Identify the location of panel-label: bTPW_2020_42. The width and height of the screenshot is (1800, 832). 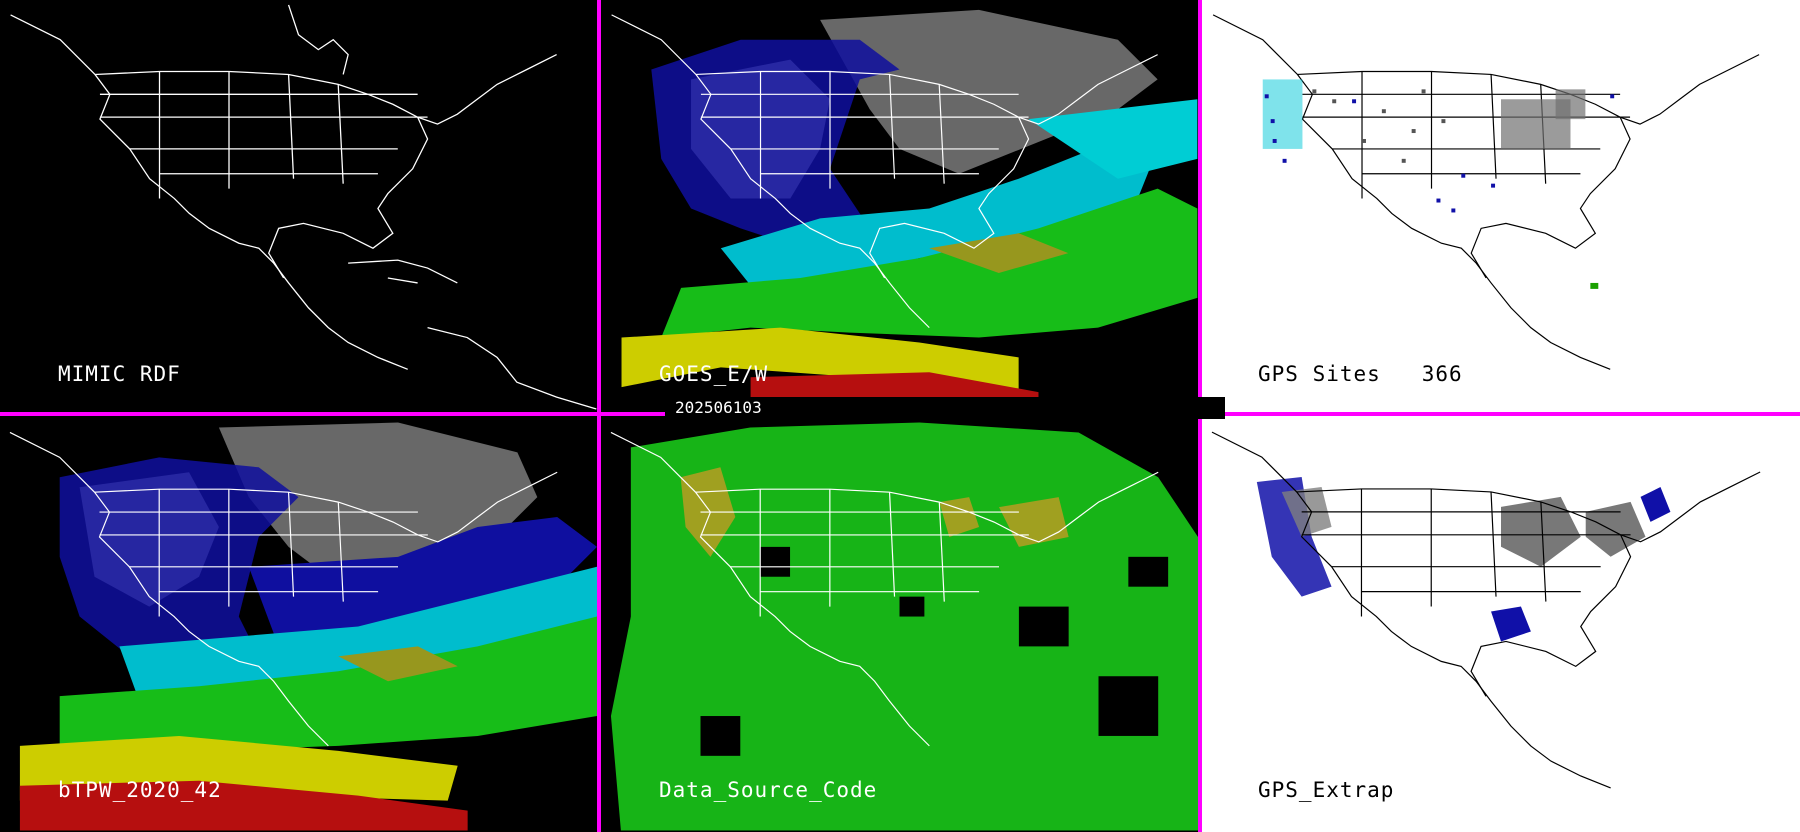
(140, 790).